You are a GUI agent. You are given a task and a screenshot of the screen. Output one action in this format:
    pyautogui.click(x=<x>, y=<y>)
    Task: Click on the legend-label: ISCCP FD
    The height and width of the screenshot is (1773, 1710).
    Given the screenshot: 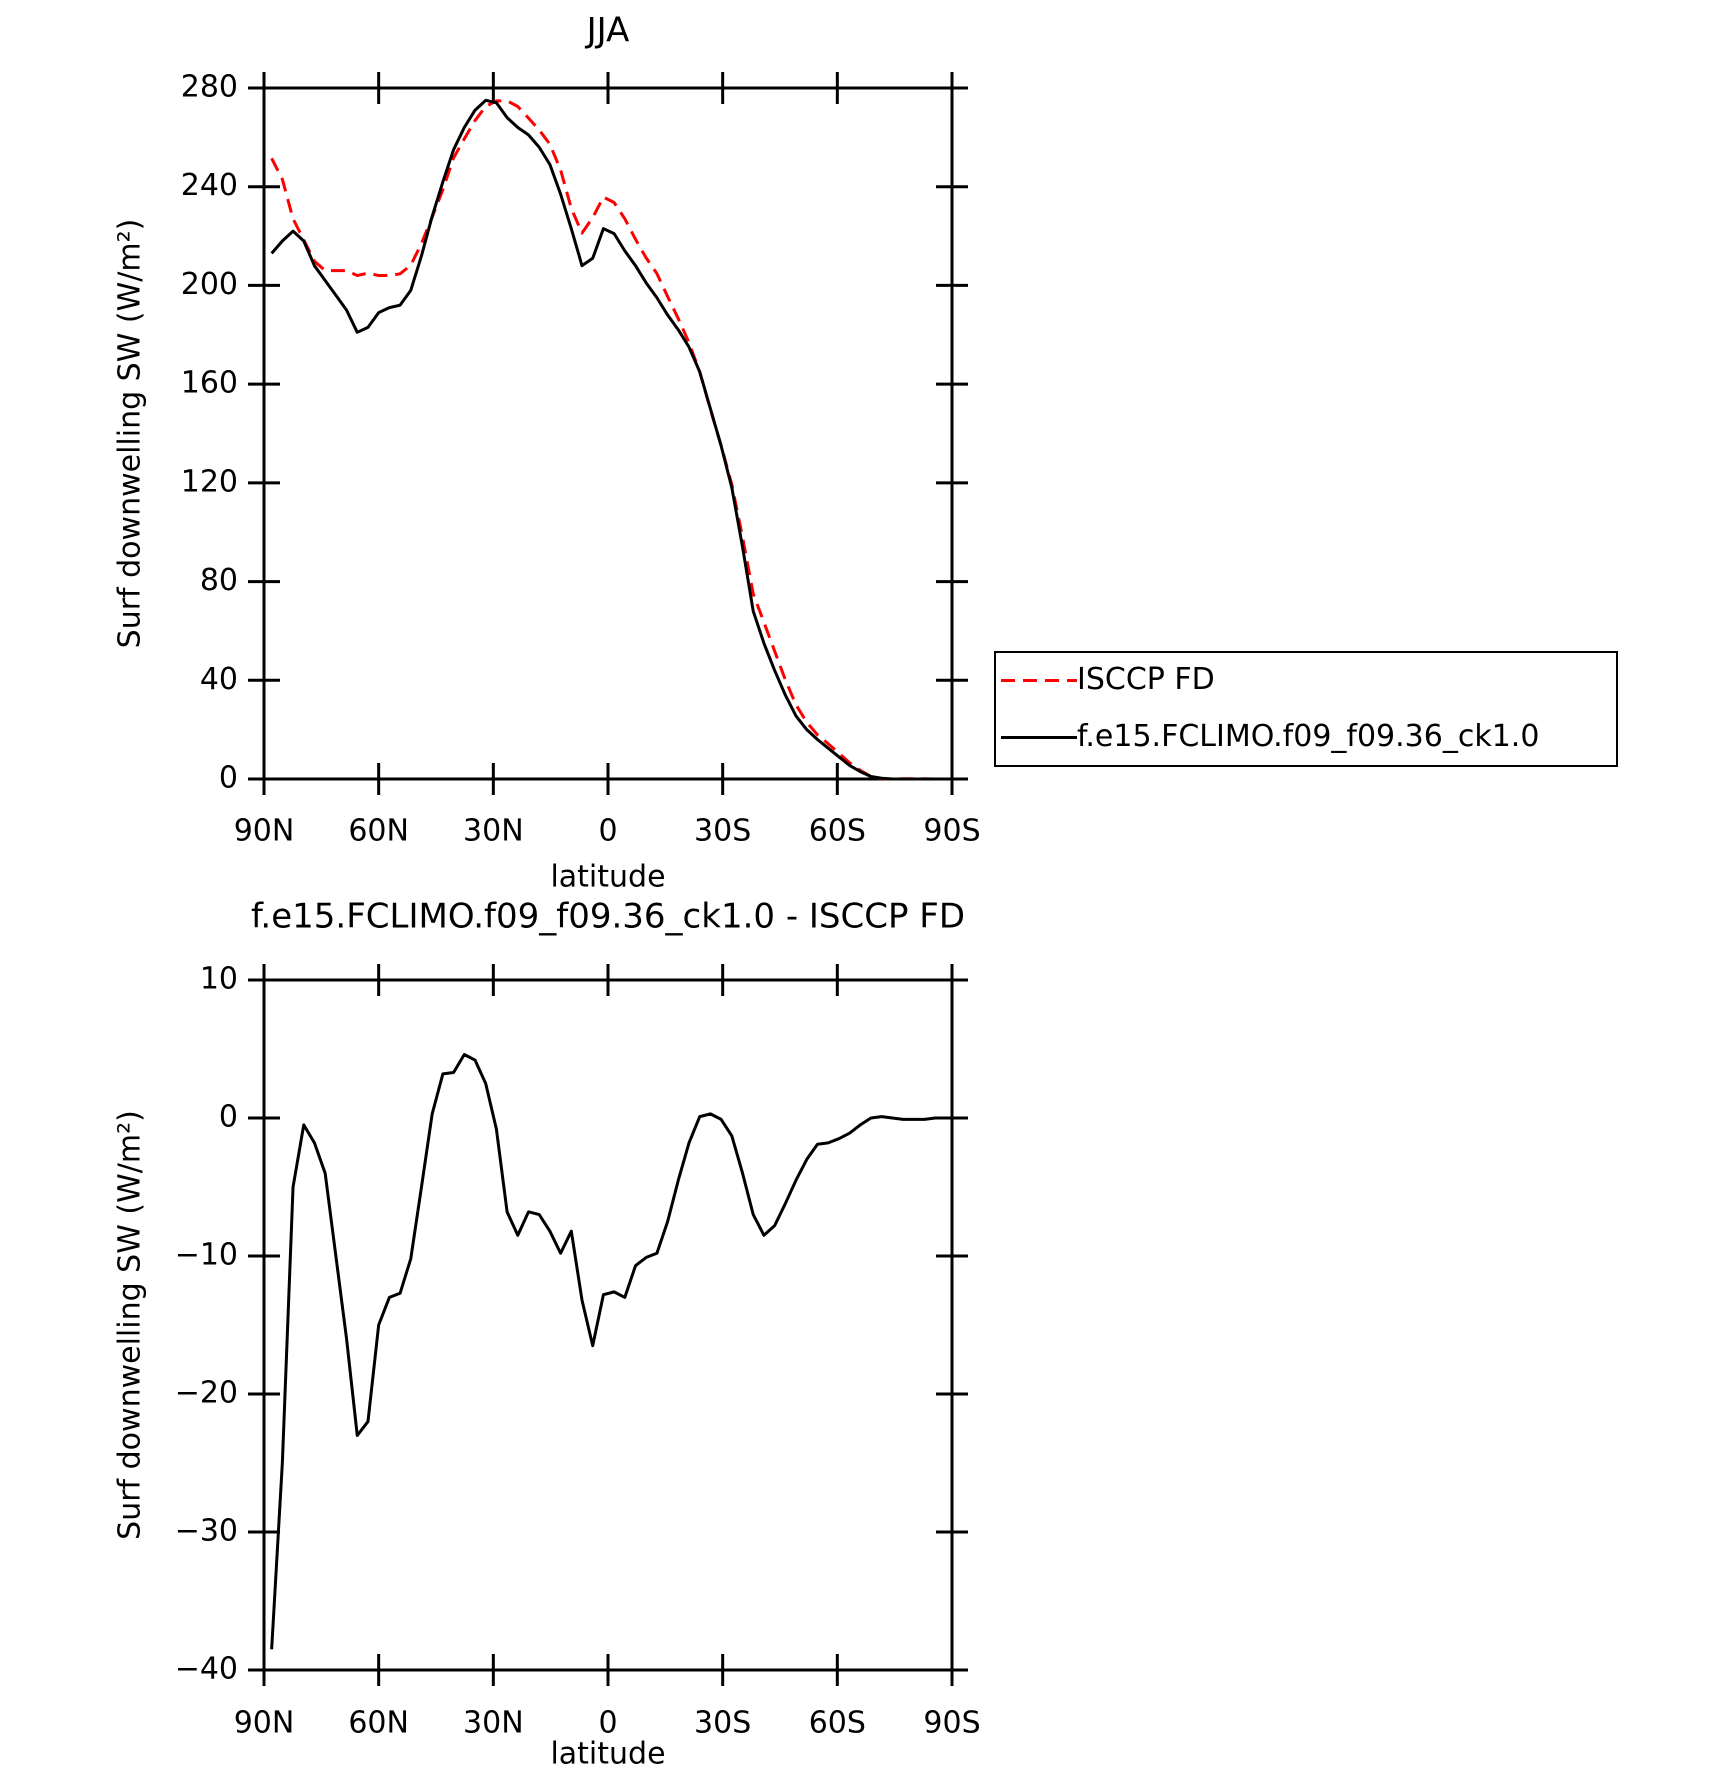 What is the action you would take?
    pyautogui.click(x=1146, y=679)
    